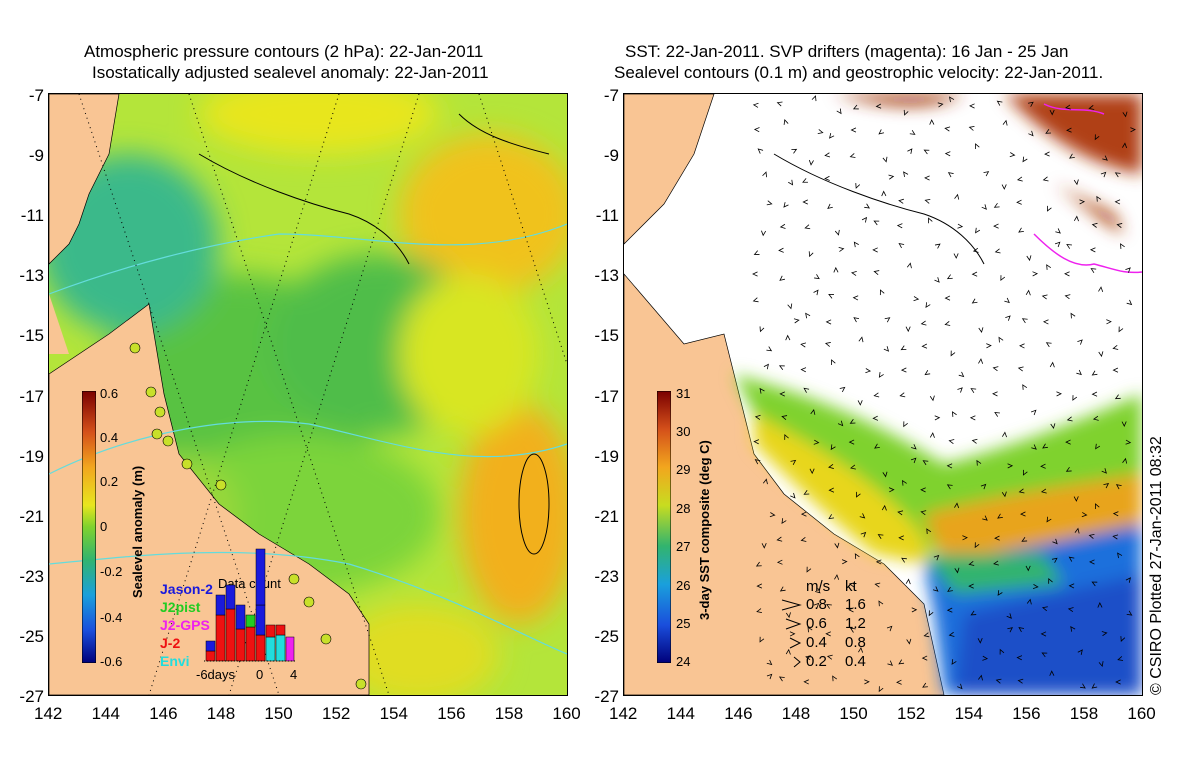  I want to click on colorbar-tick-0.6: 0.6, so click(109, 393).